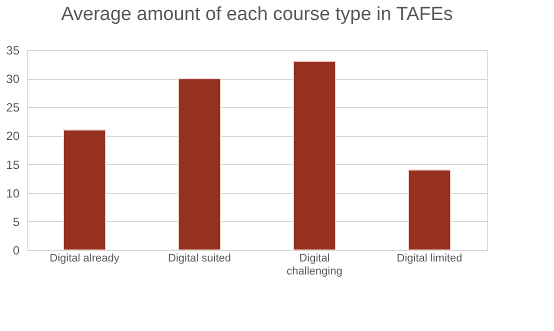  What do you see at coordinates (13, 51) in the screenshot?
I see `y-tick-label: 35` at bounding box center [13, 51].